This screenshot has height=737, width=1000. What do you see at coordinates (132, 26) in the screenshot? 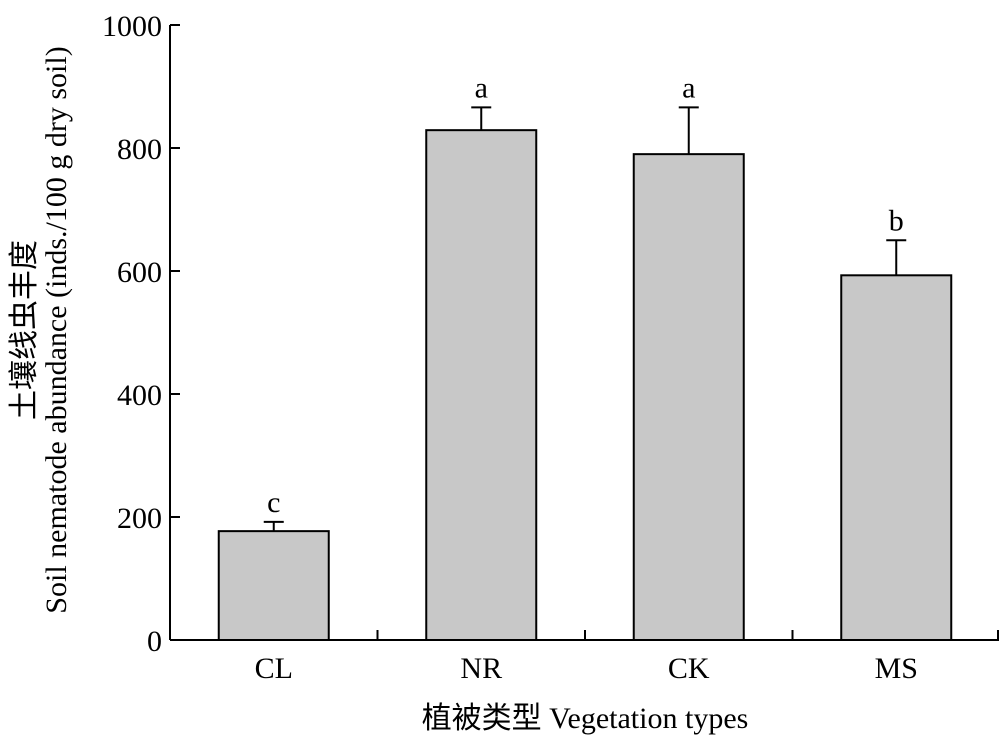
I see `y-tick-label: 1000` at bounding box center [132, 26].